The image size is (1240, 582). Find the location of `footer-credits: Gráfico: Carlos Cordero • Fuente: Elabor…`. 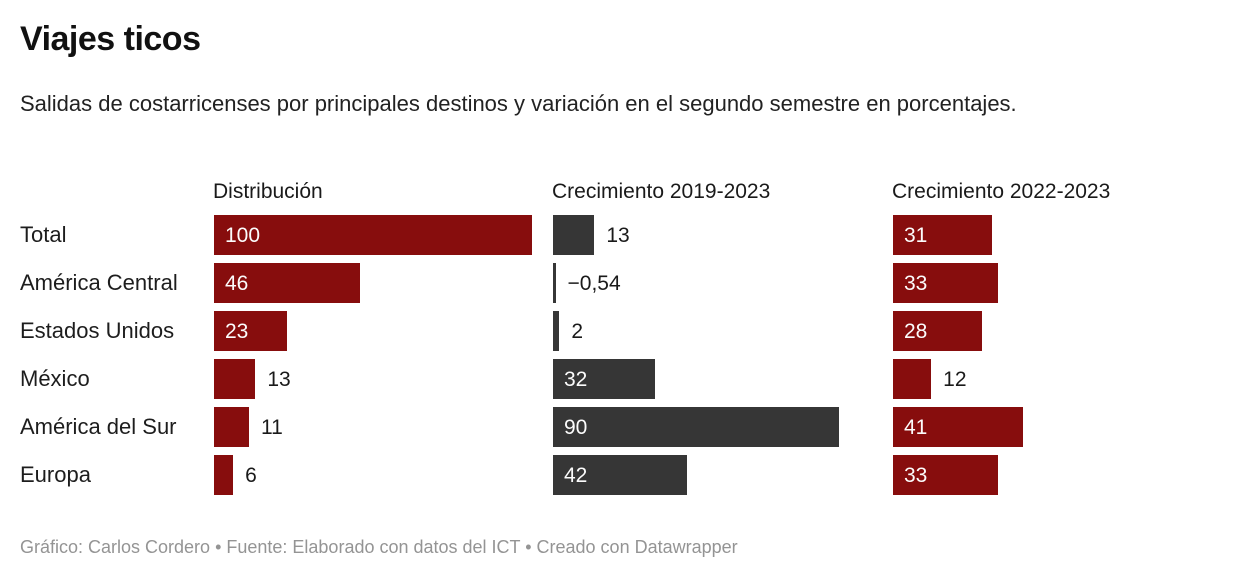

footer-credits: Gráfico: Carlos Cordero • Fuente: Elabor… is located at coordinates (379, 547).